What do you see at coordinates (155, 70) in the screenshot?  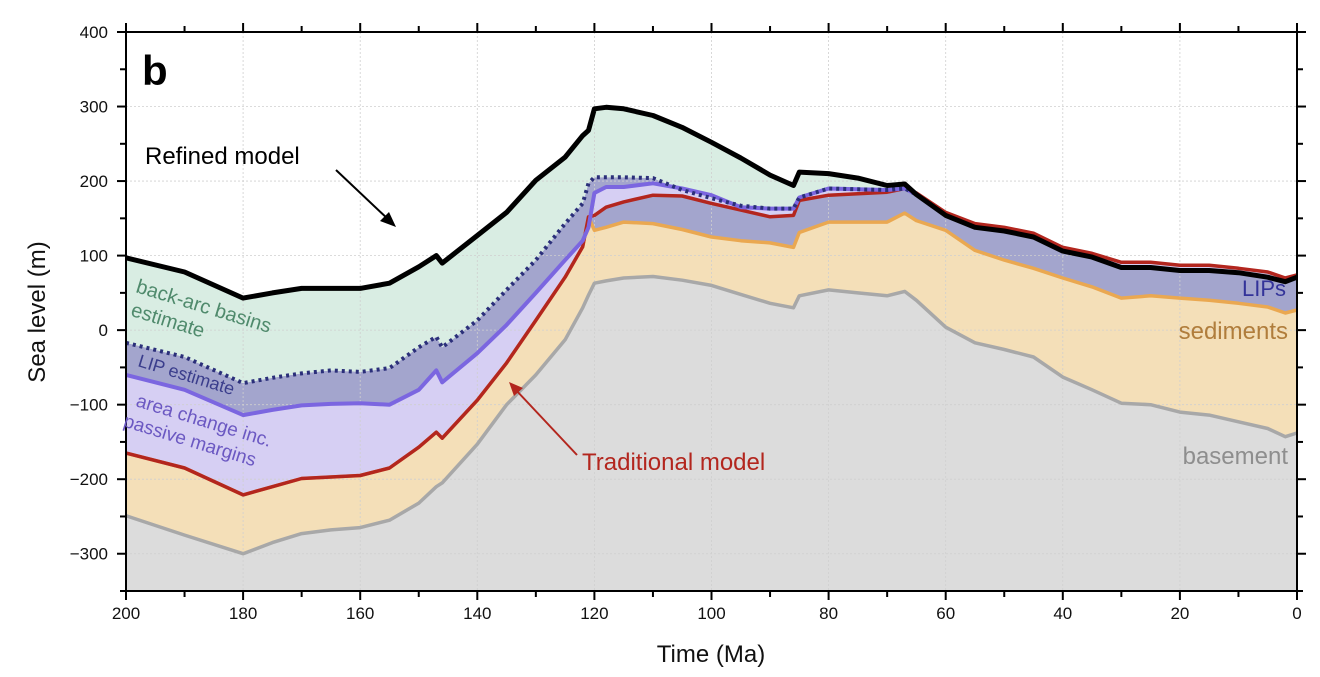 I see `panel-label: b` at bounding box center [155, 70].